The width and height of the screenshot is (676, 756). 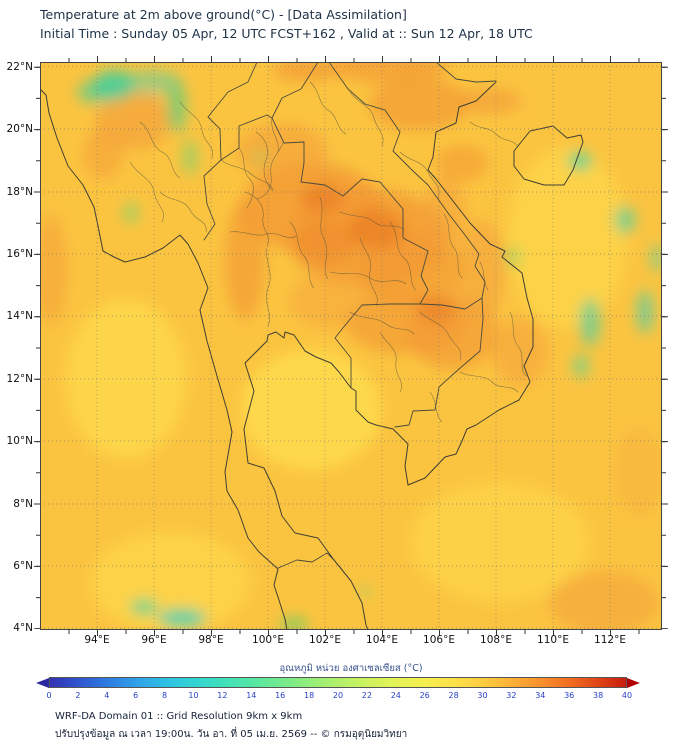 I want to click on lon-tick-label: 108°E, so click(x=496, y=640).